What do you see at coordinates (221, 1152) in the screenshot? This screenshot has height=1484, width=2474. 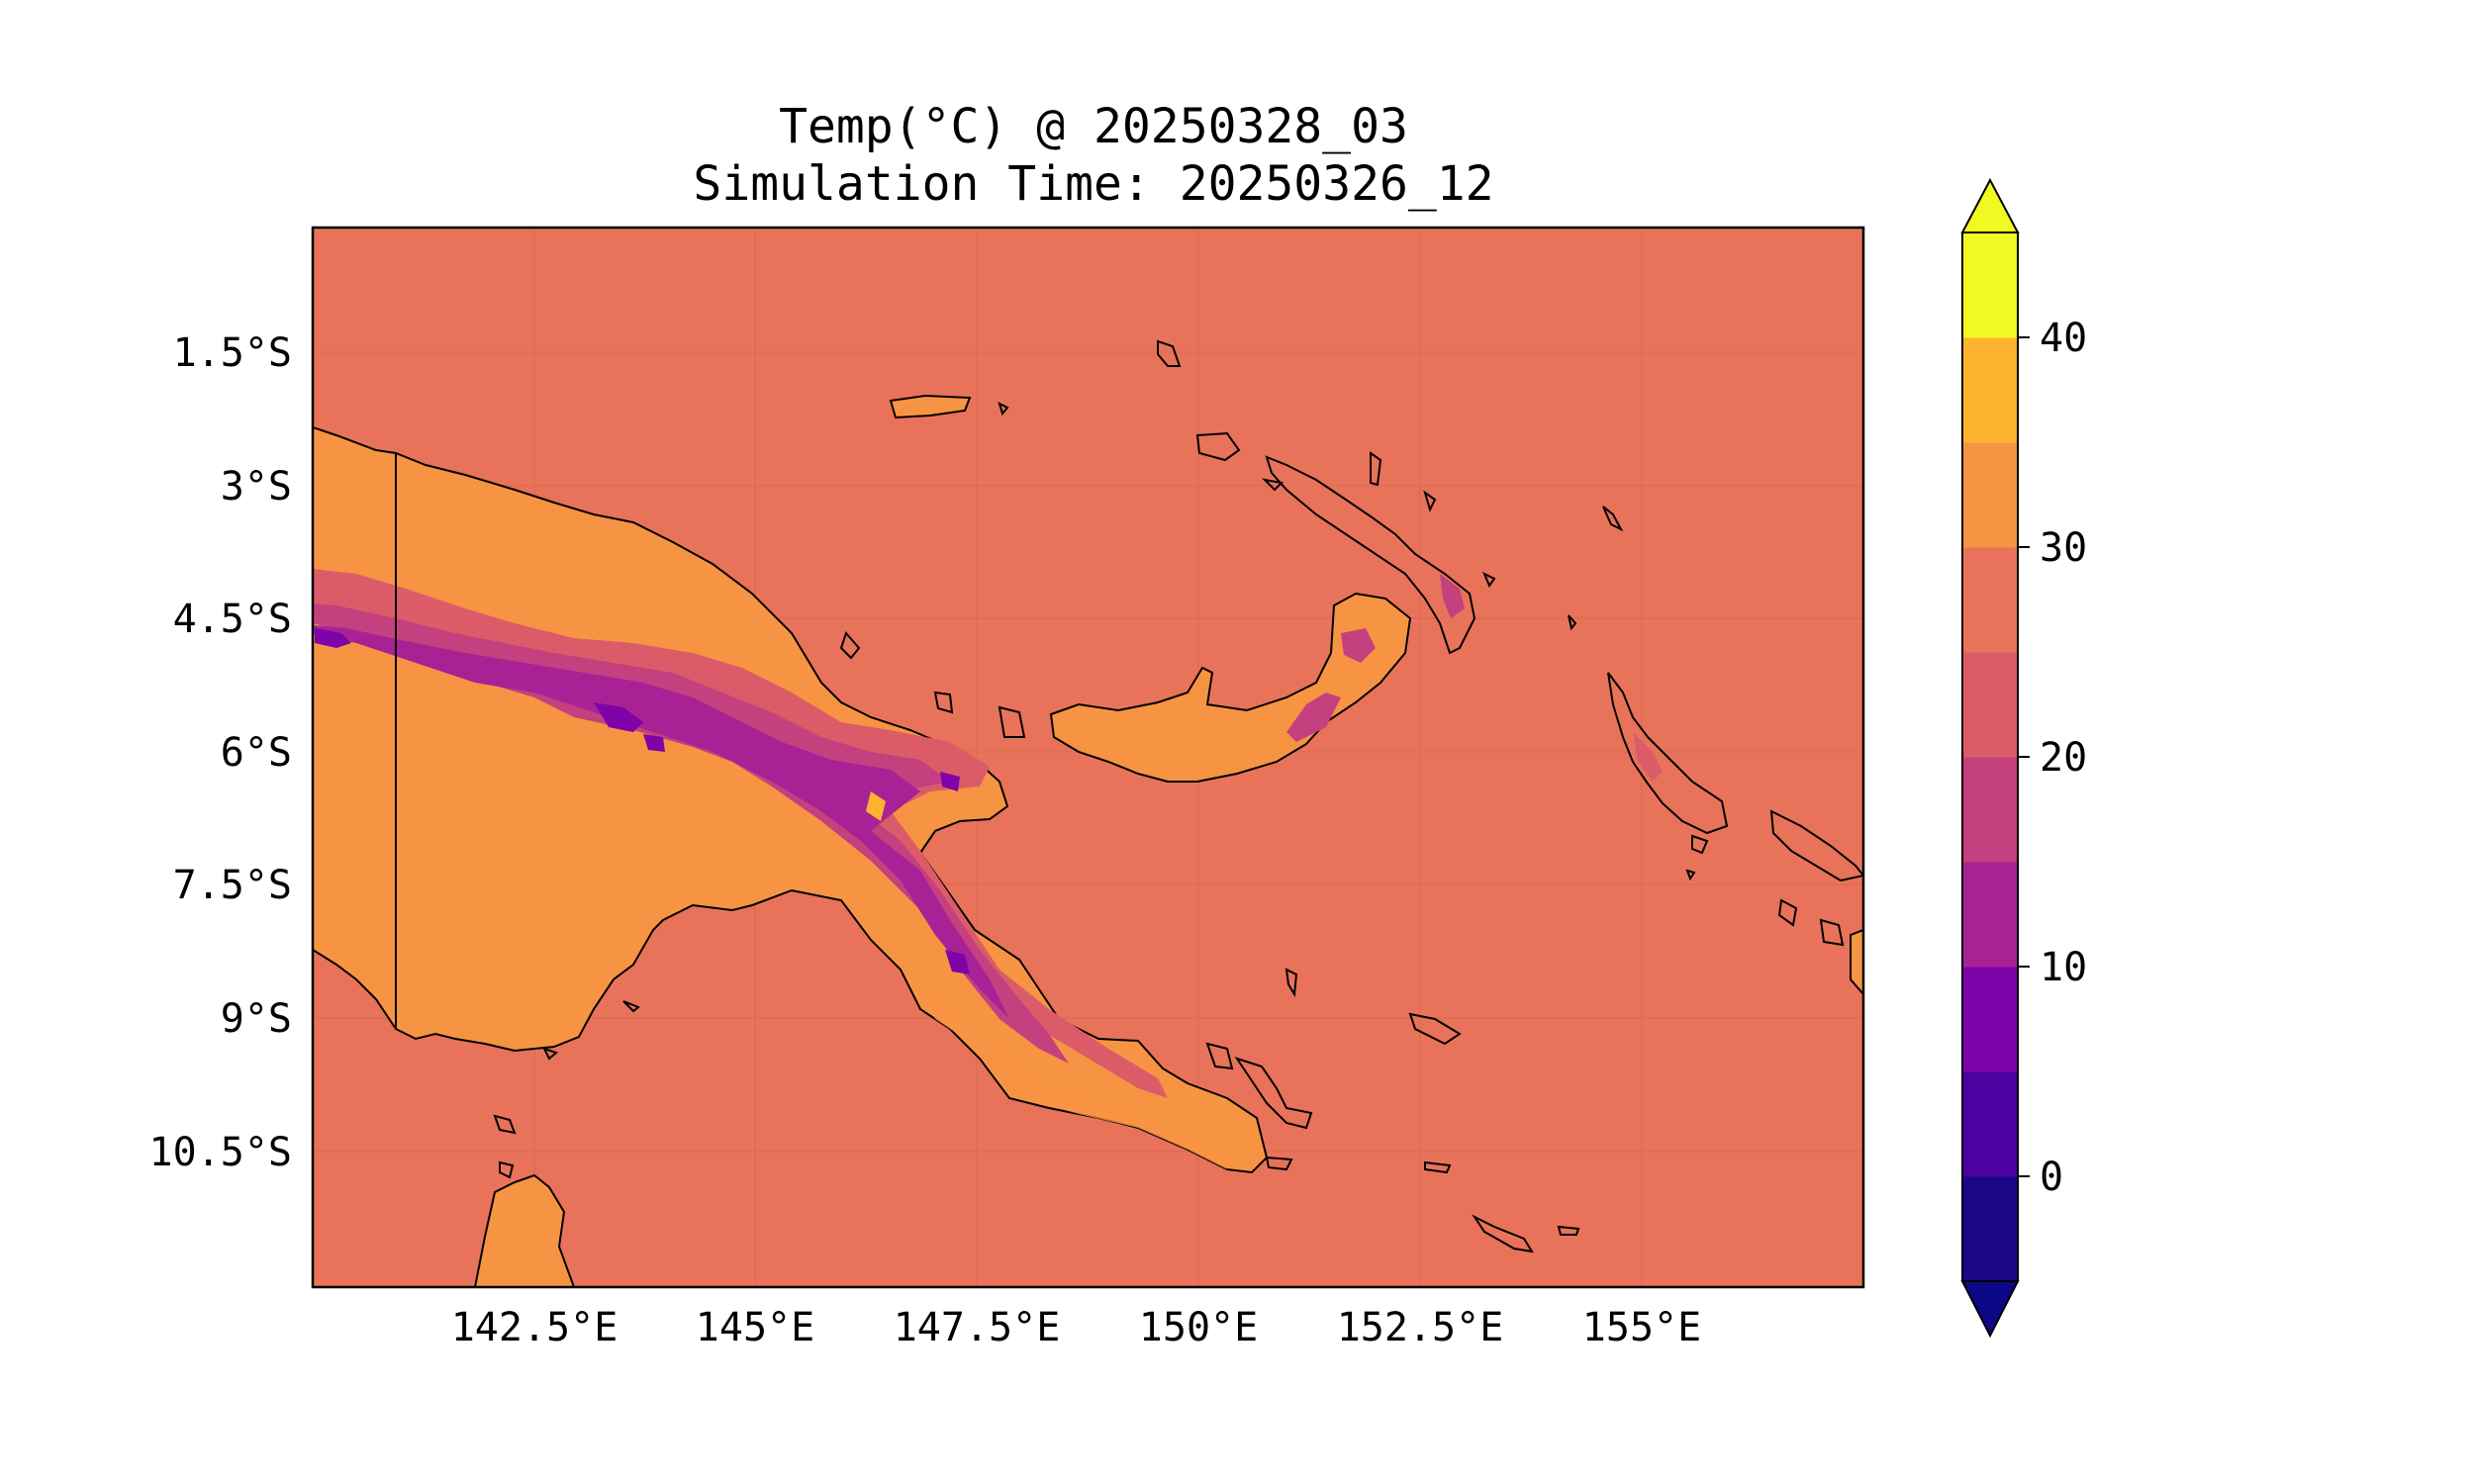 I see `lat-tick-label: 10.5°S` at bounding box center [221, 1152].